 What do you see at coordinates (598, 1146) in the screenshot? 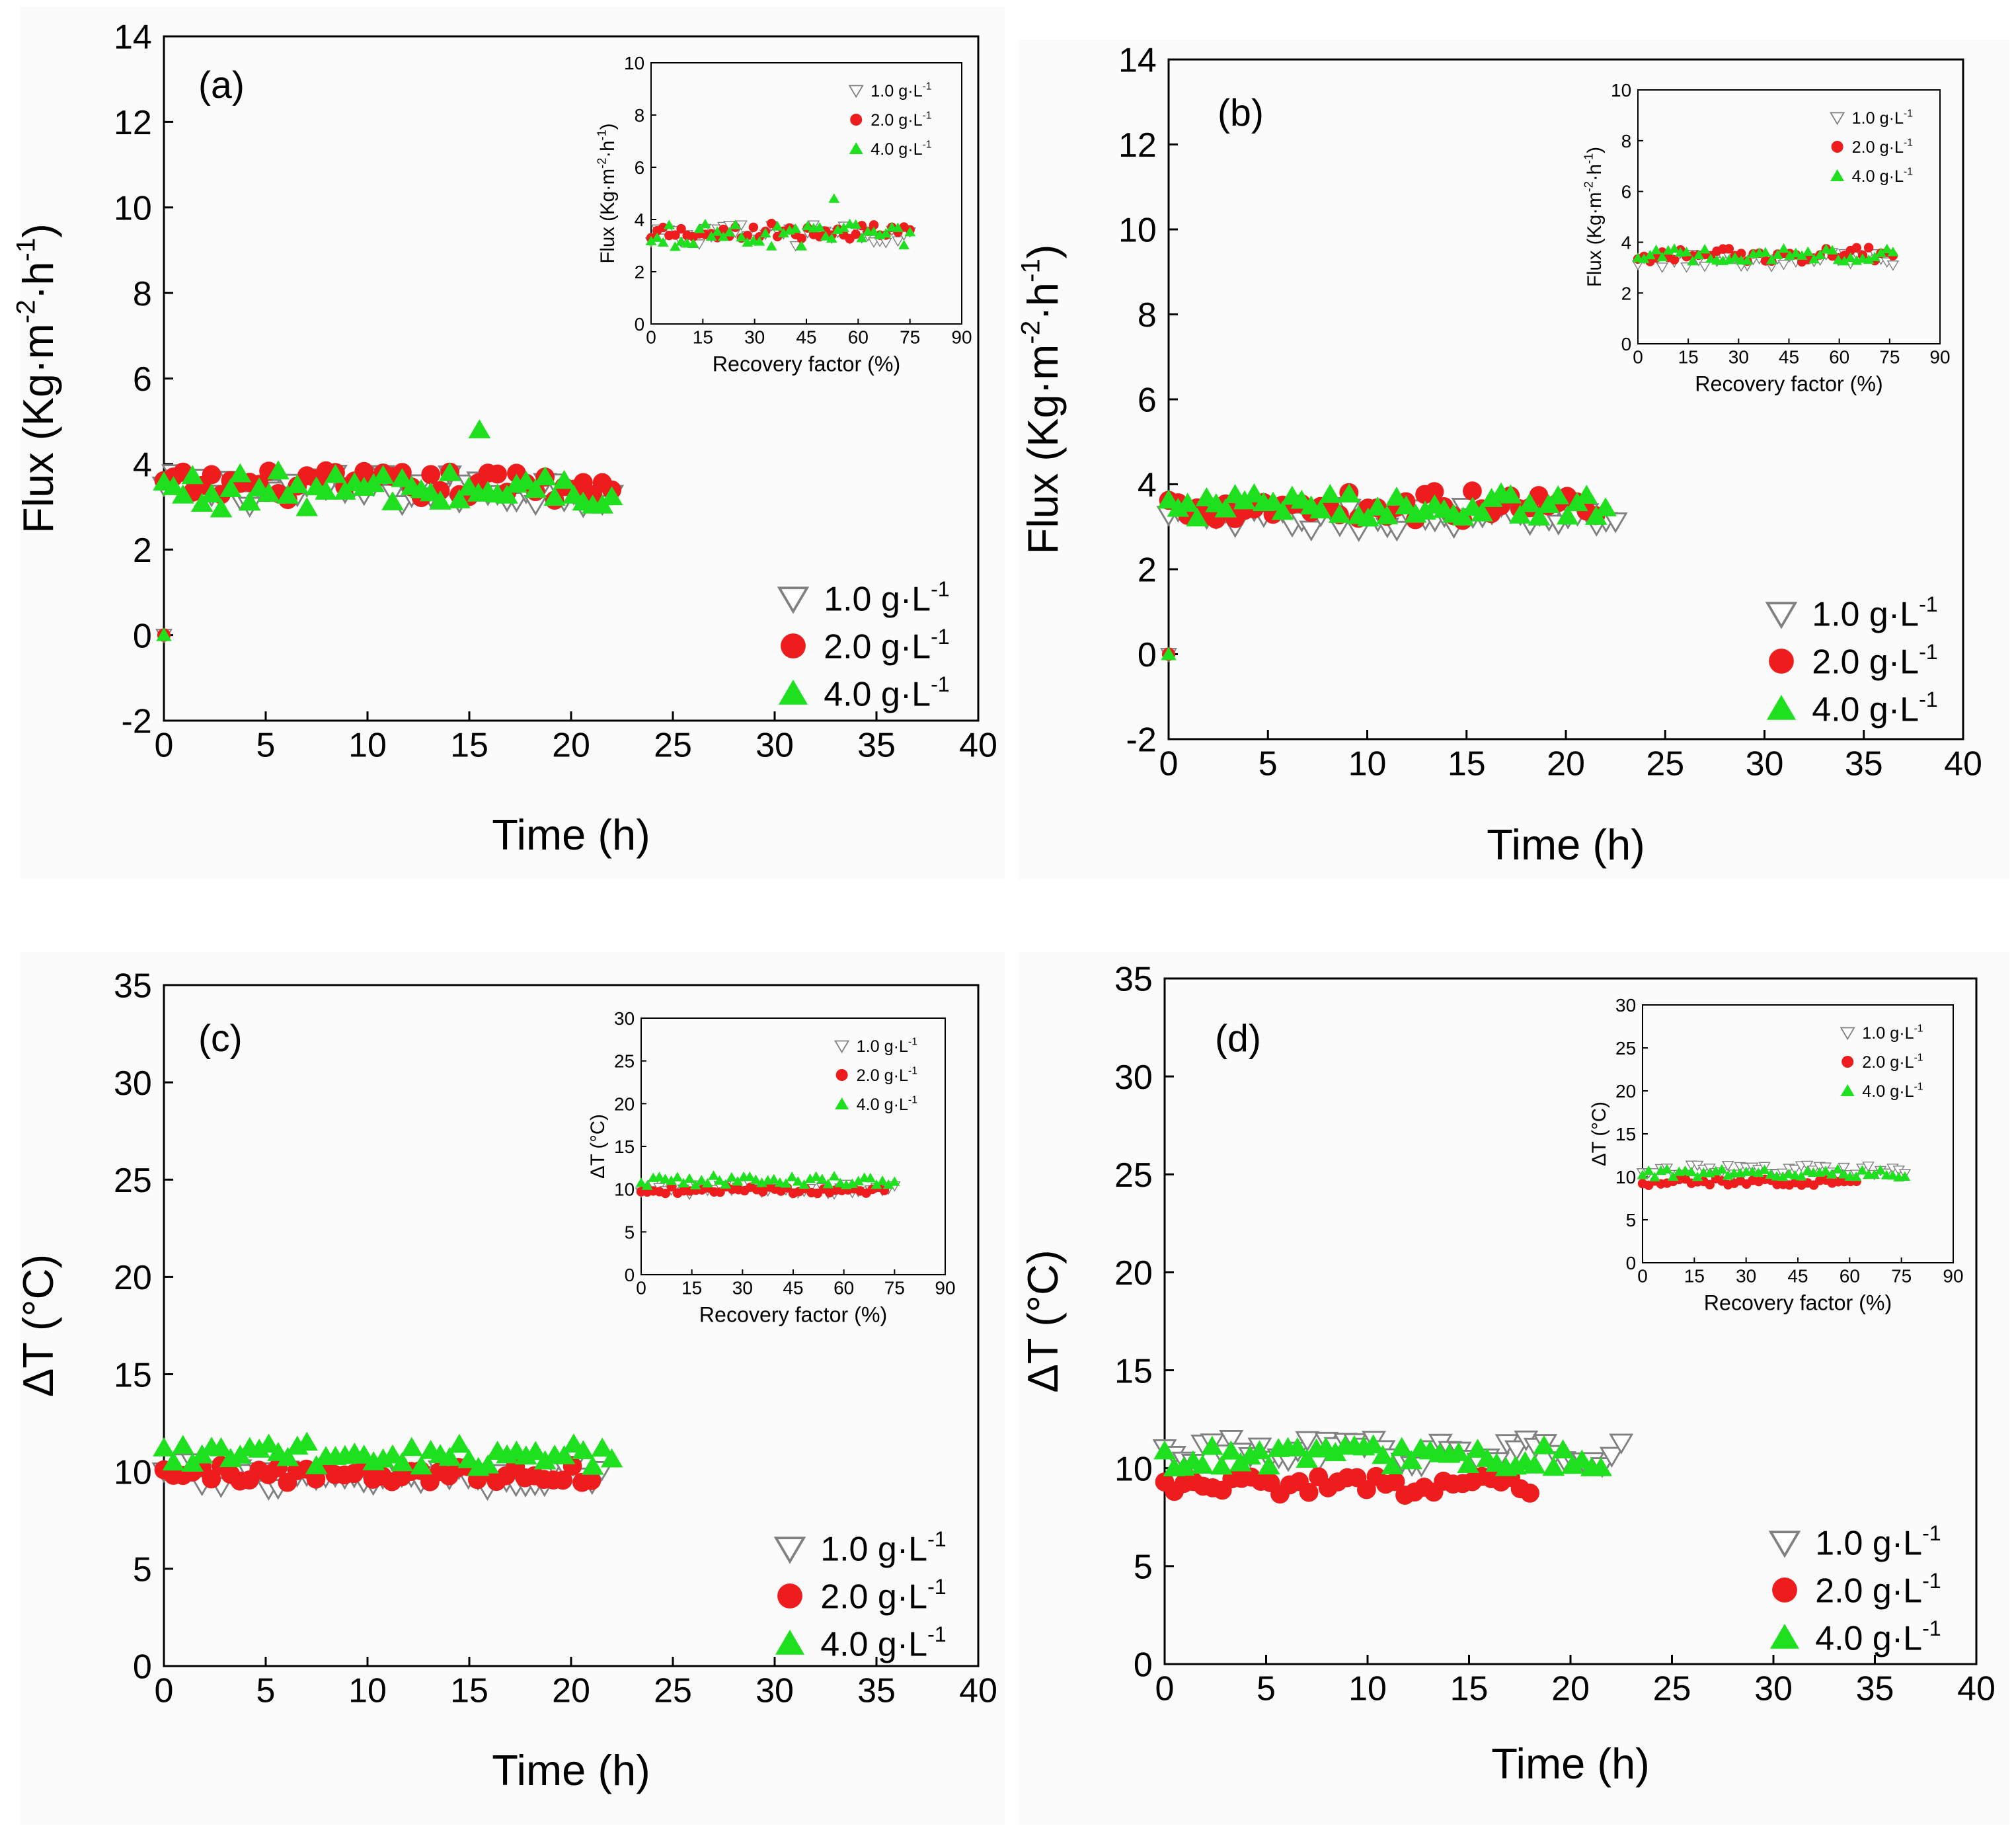
I see `inset-y-axis-label: ΔT (°C)` at bounding box center [598, 1146].